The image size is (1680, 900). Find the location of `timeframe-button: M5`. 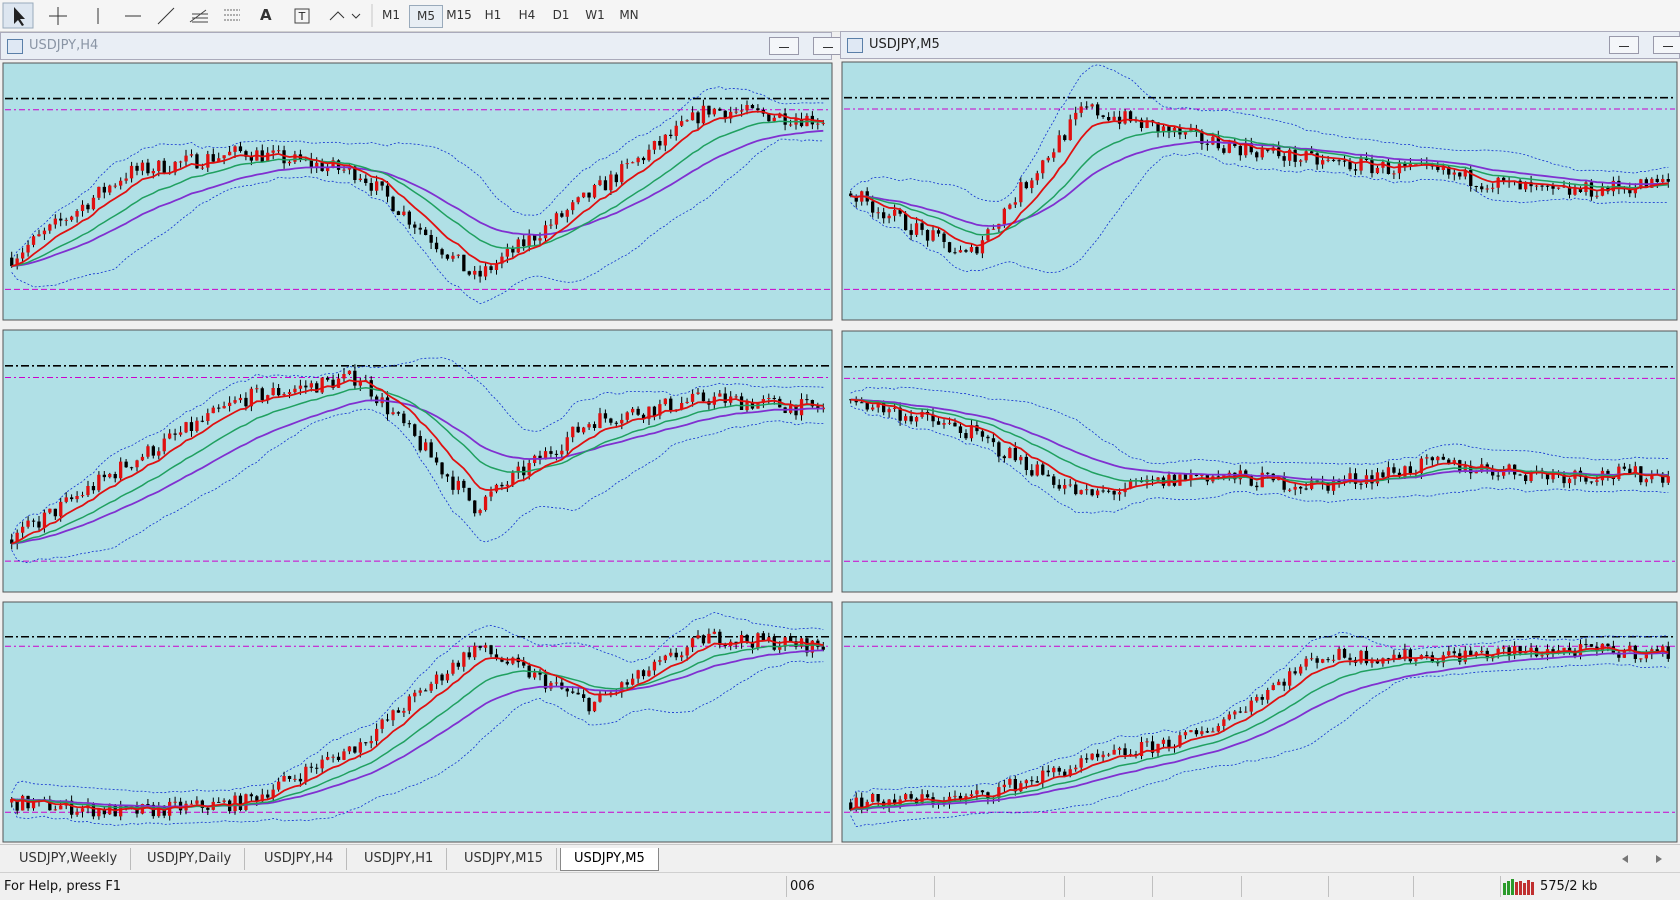

timeframe-button: M5 is located at coordinates (426, 16).